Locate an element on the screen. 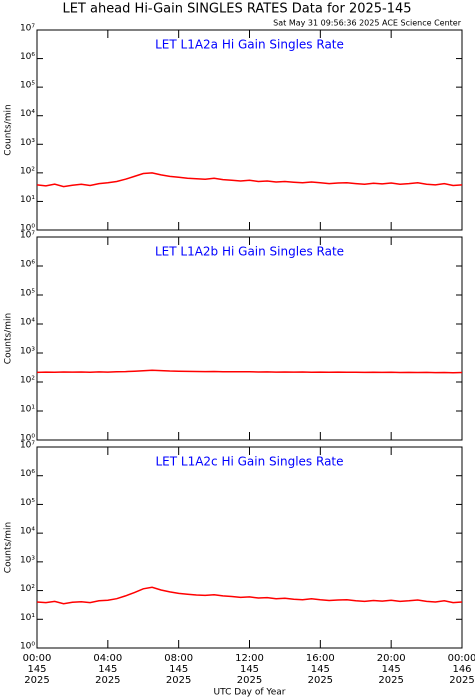 The image size is (475, 700). panel-title: LET L1A2c Hi Gain Singles Rate is located at coordinates (249, 462).